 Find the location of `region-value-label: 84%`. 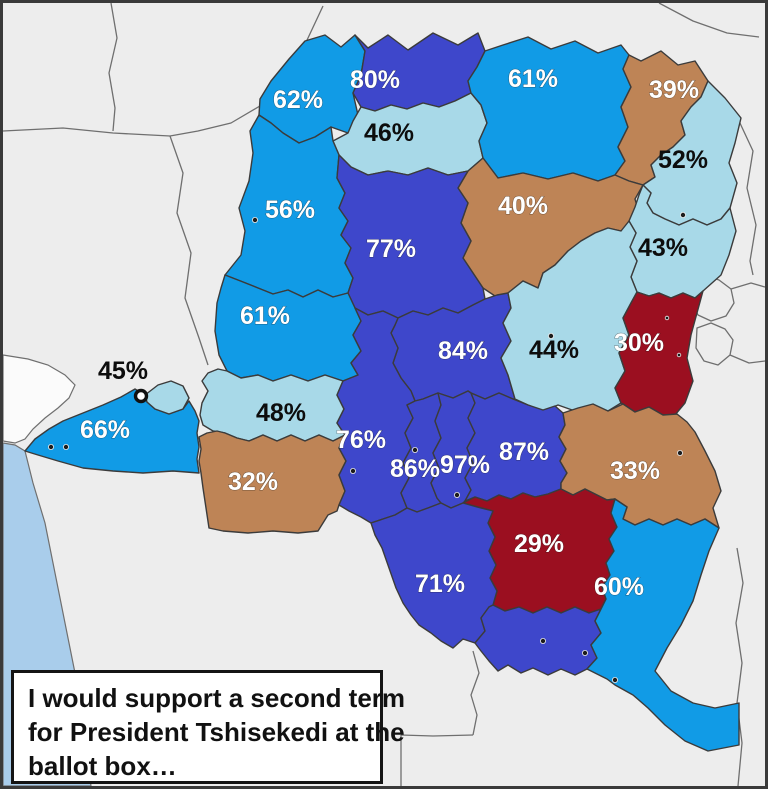

region-value-label: 84% is located at coordinates (463, 351).